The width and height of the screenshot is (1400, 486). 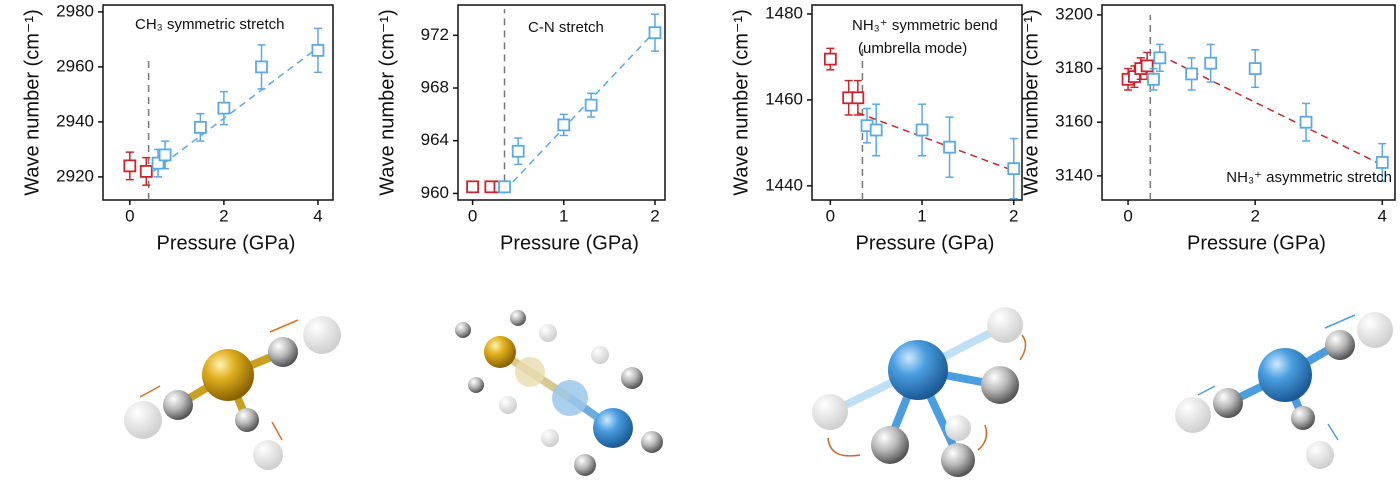 What do you see at coordinates (912, 48) in the screenshot?
I see `annotation: (umbrella mode)` at bounding box center [912, 48].